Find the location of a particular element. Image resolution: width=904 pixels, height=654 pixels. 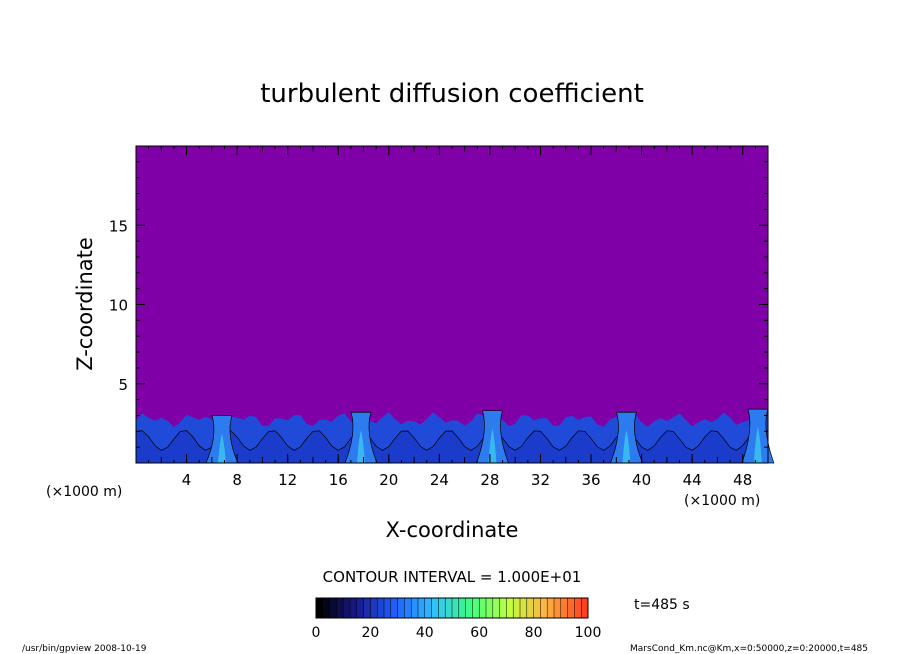

colorbar-tick-label: 20 is located at coordinates (370, 633).